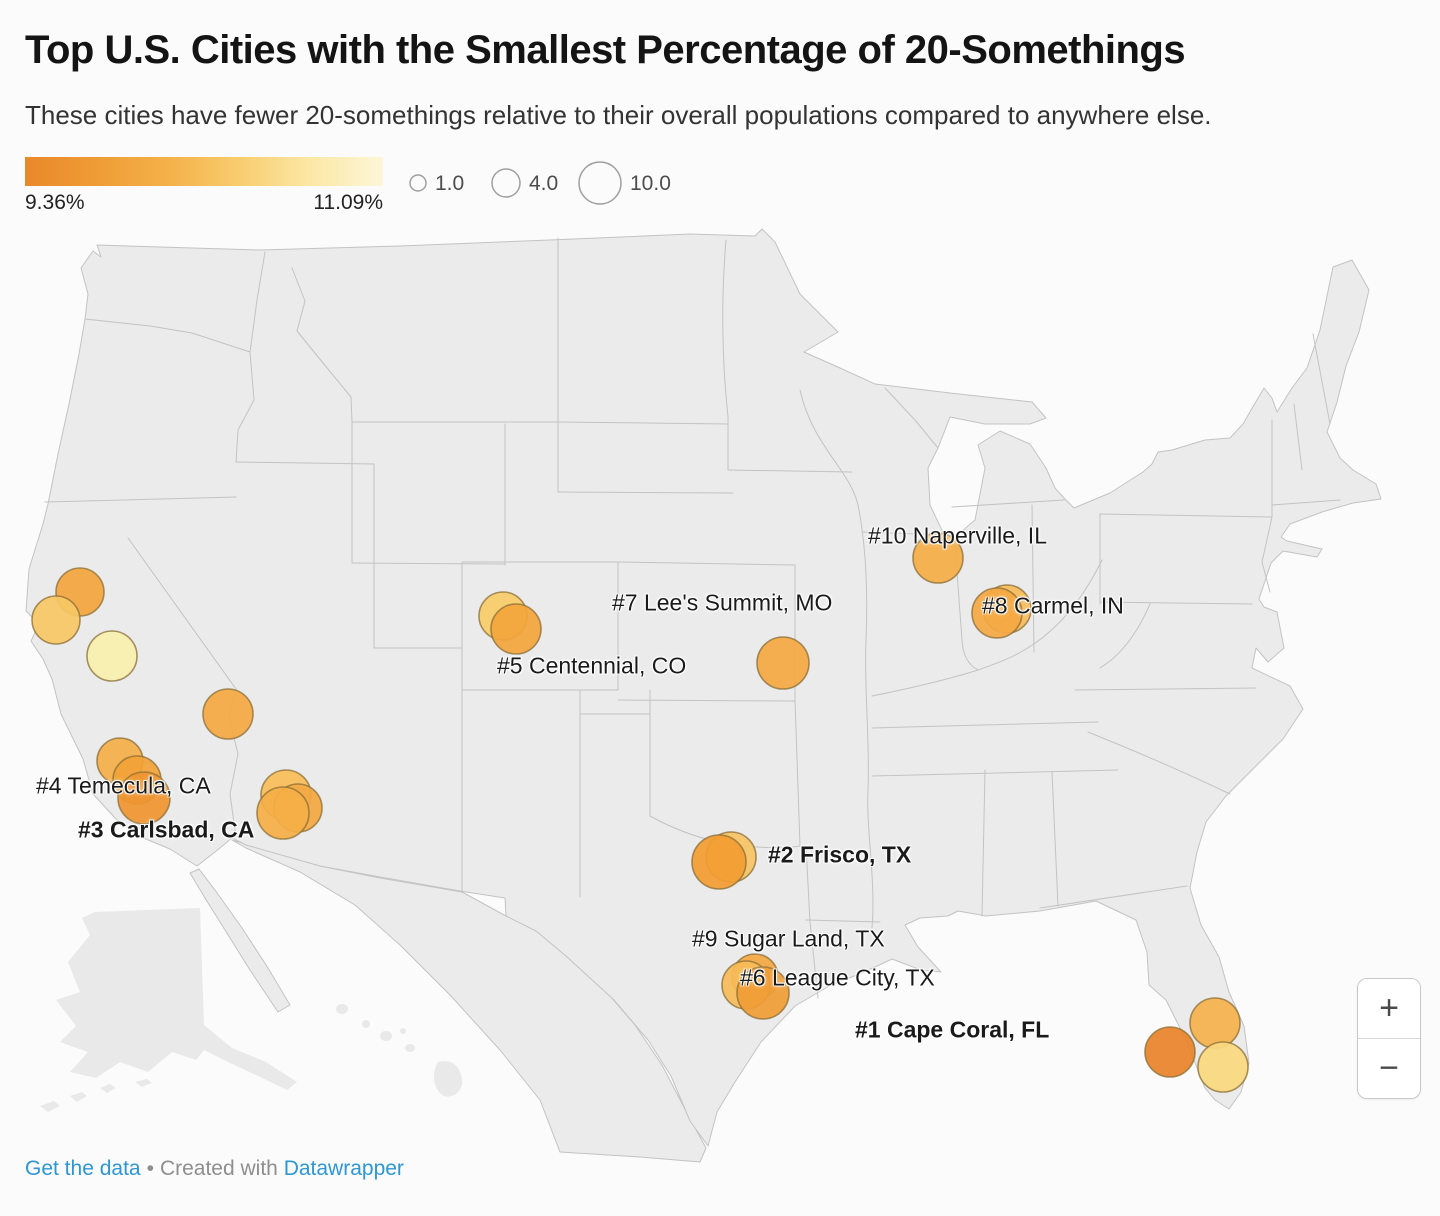  I want to click on size-legend: 1.0 4.0 10.0, so click(540, 183).